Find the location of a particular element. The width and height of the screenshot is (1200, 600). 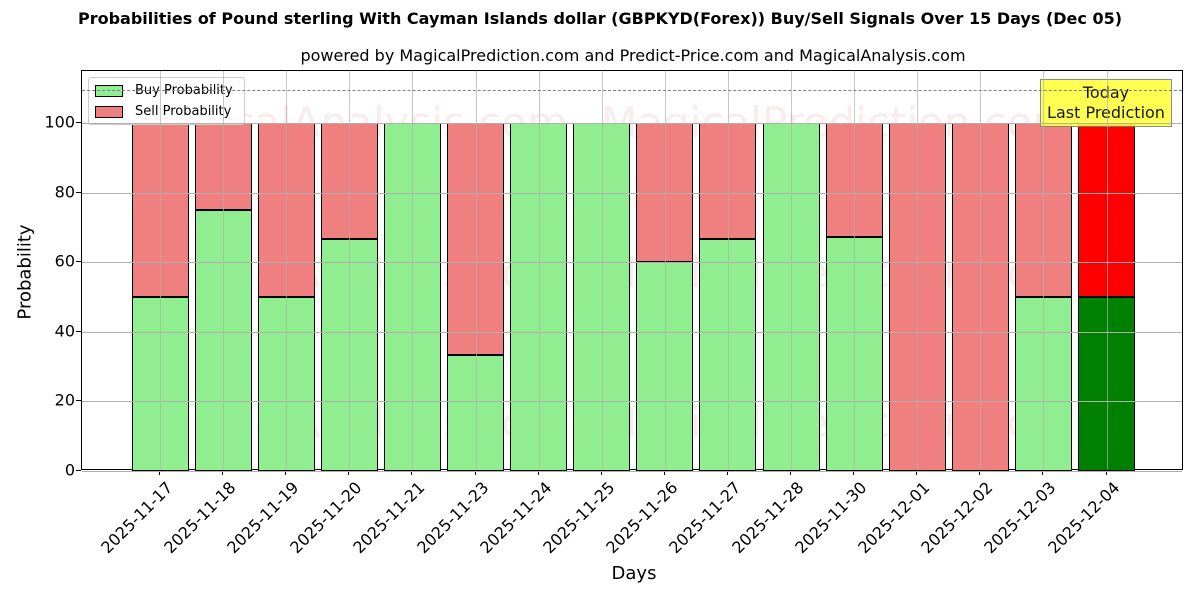

today-annotation: Today Last Prediction is located at coordinates (1106, 103).